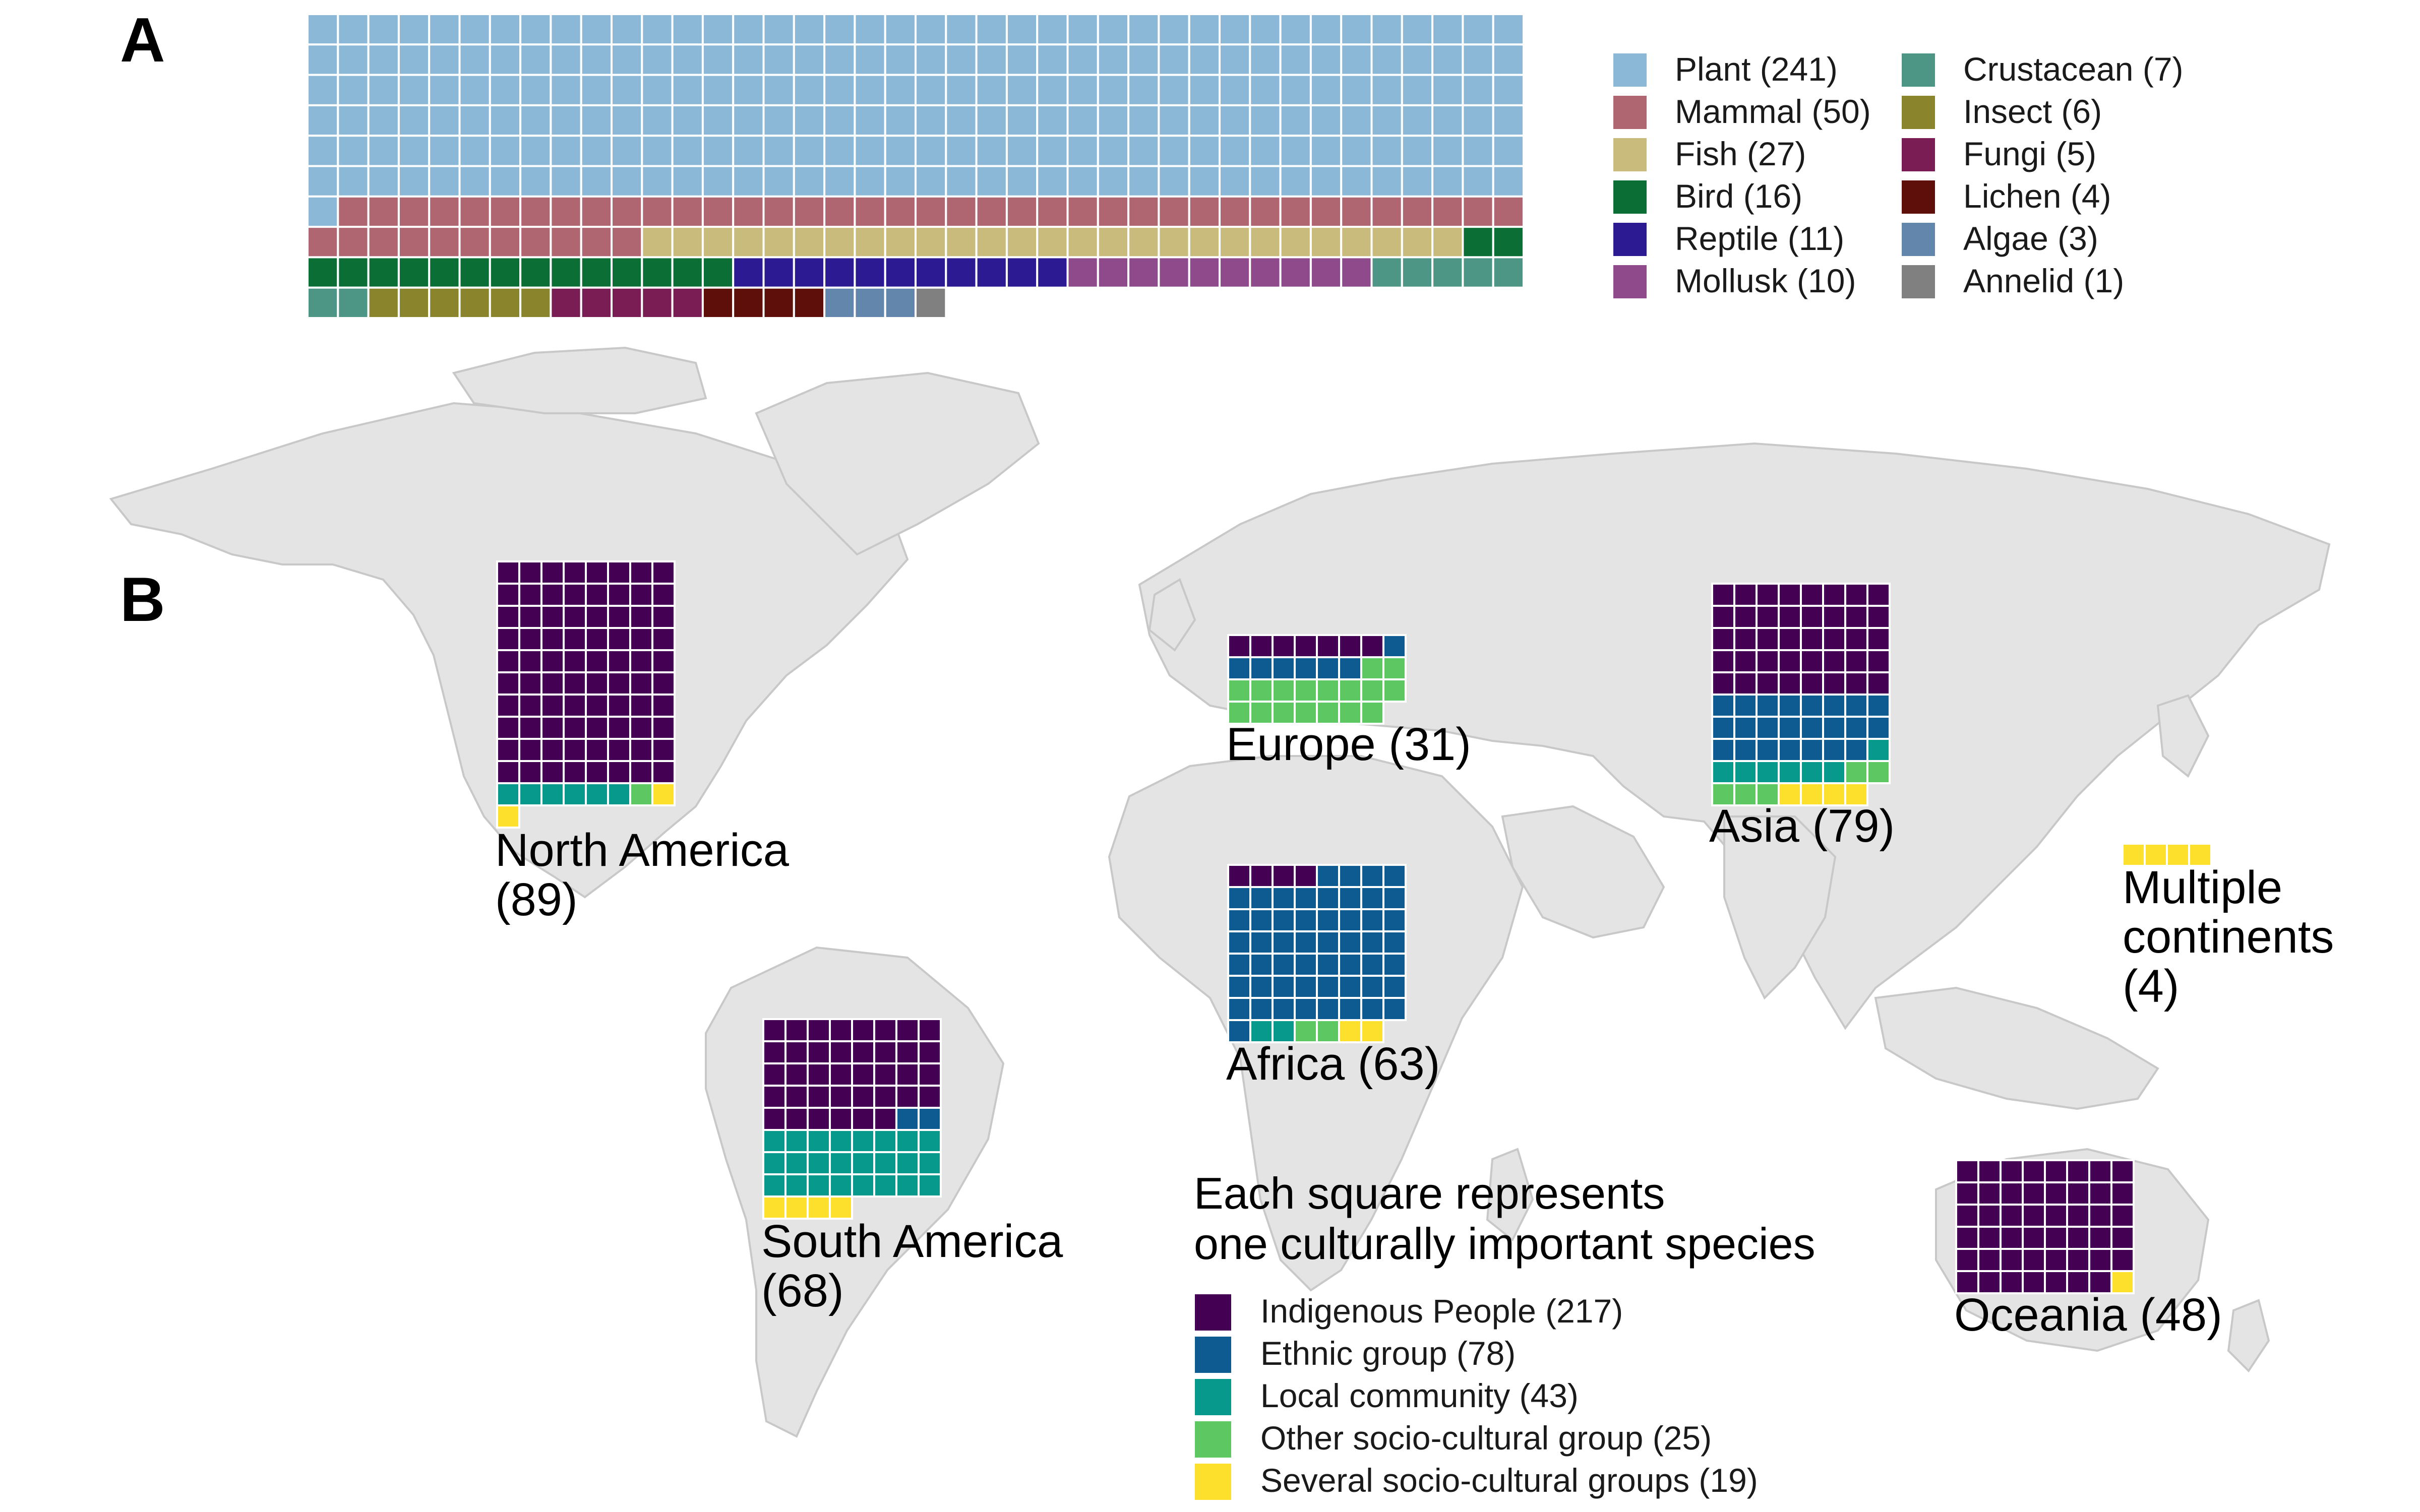 This screenshot has height=1512, width=2420. I want to click on landmass-arctic-islands, so click(579, 380).